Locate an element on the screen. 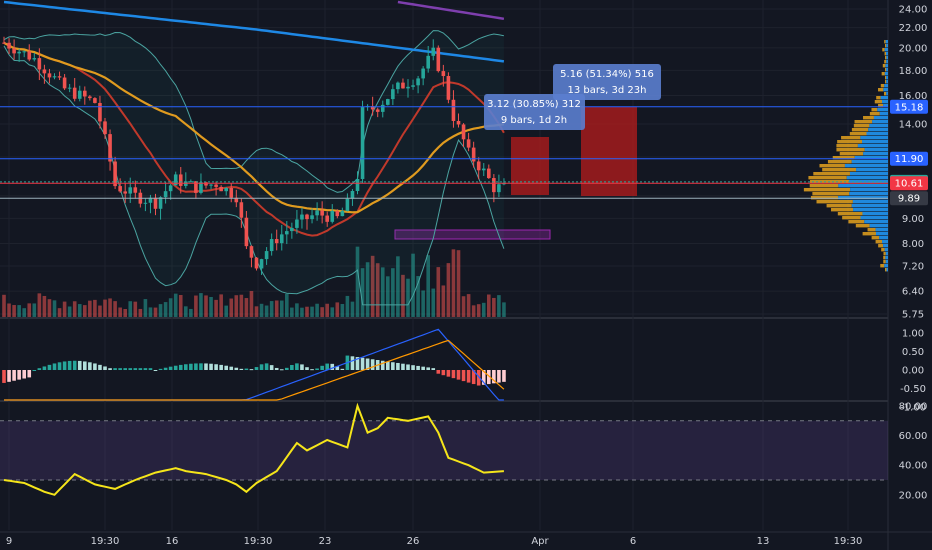  ma-slow is located at coordinates (254, 31).